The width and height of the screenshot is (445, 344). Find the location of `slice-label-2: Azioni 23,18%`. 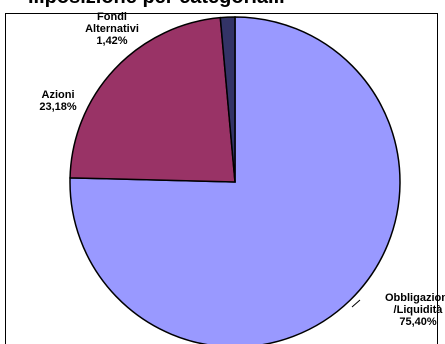

slice-label-2: Azioni 23,18% is located at coordinates (58, 101).